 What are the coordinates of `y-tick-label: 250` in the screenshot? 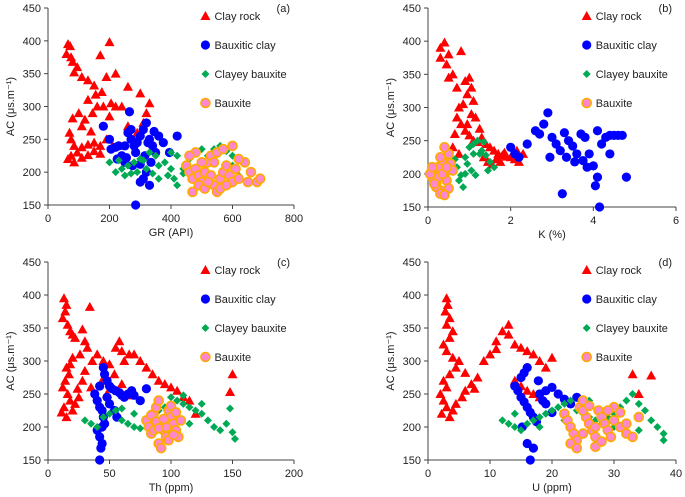 It's located at (412, 395).